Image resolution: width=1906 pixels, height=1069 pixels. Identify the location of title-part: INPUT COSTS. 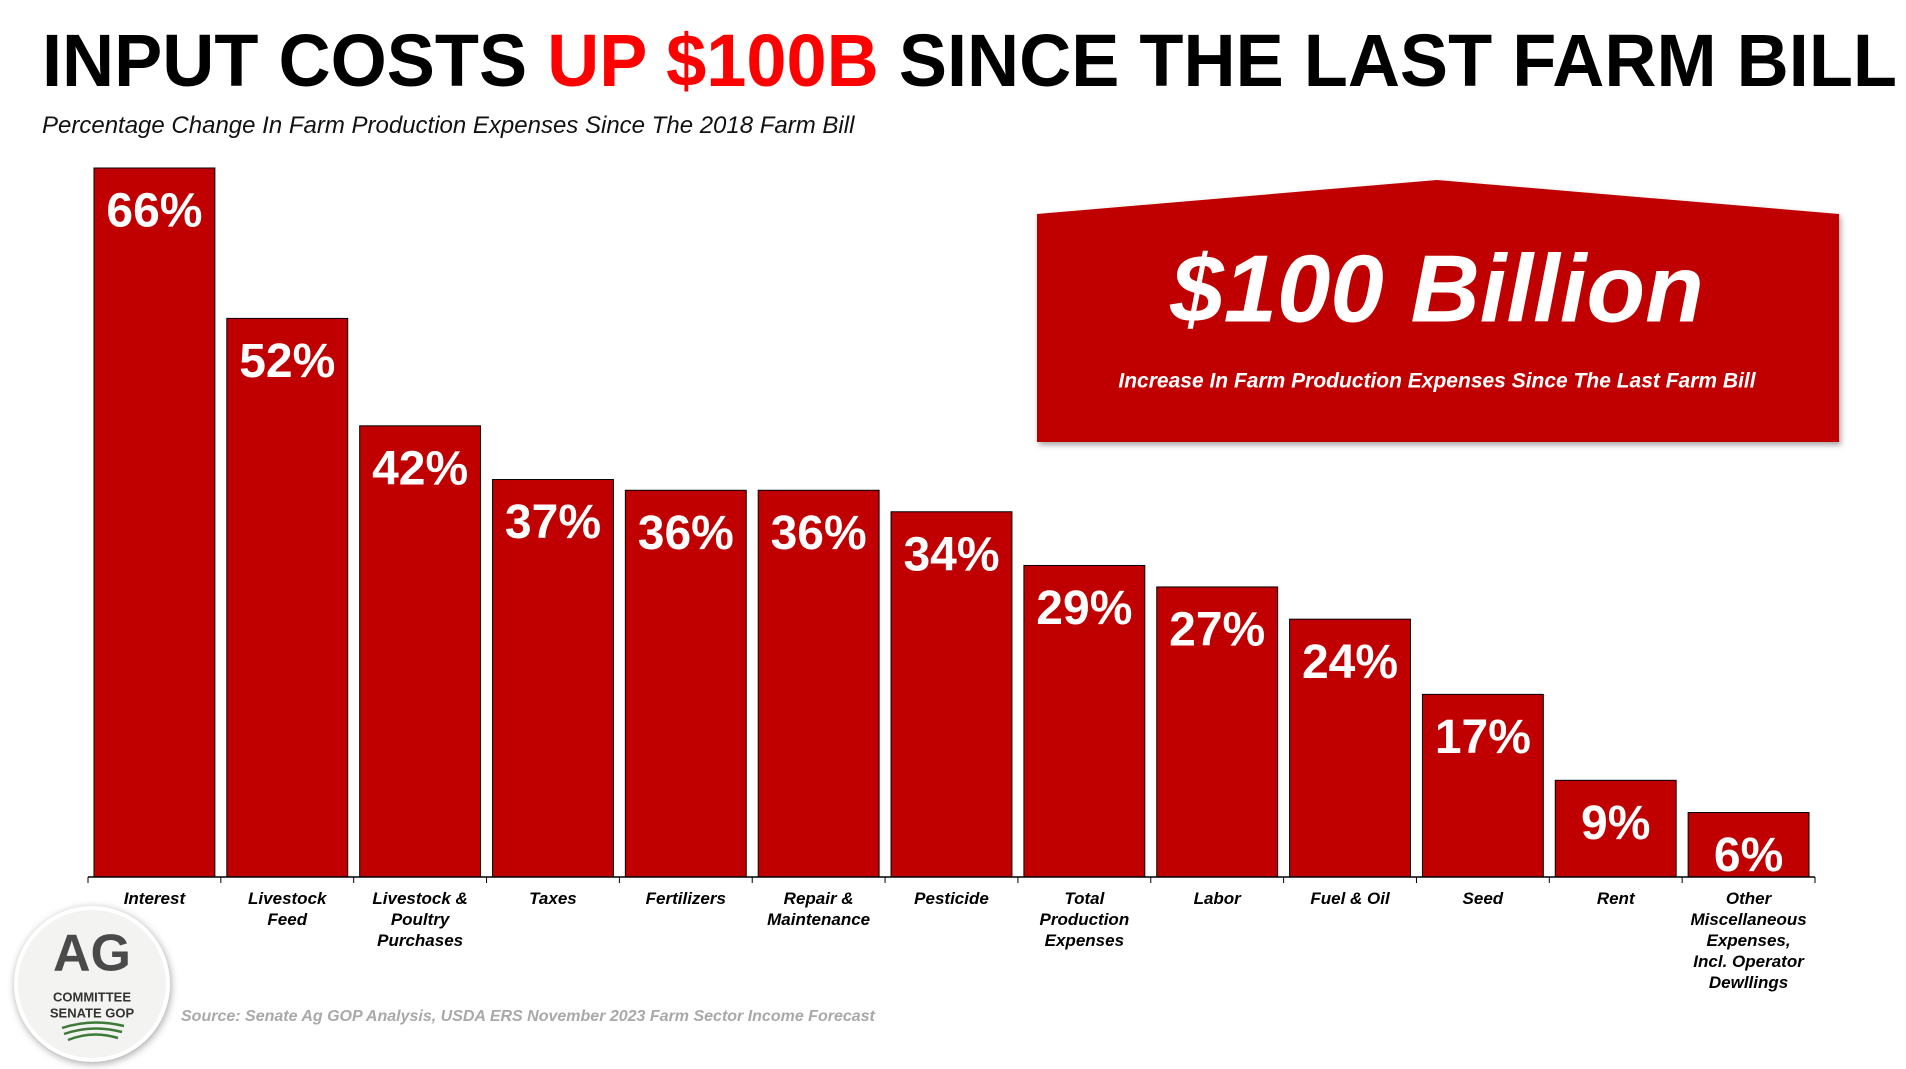
(284, 60).